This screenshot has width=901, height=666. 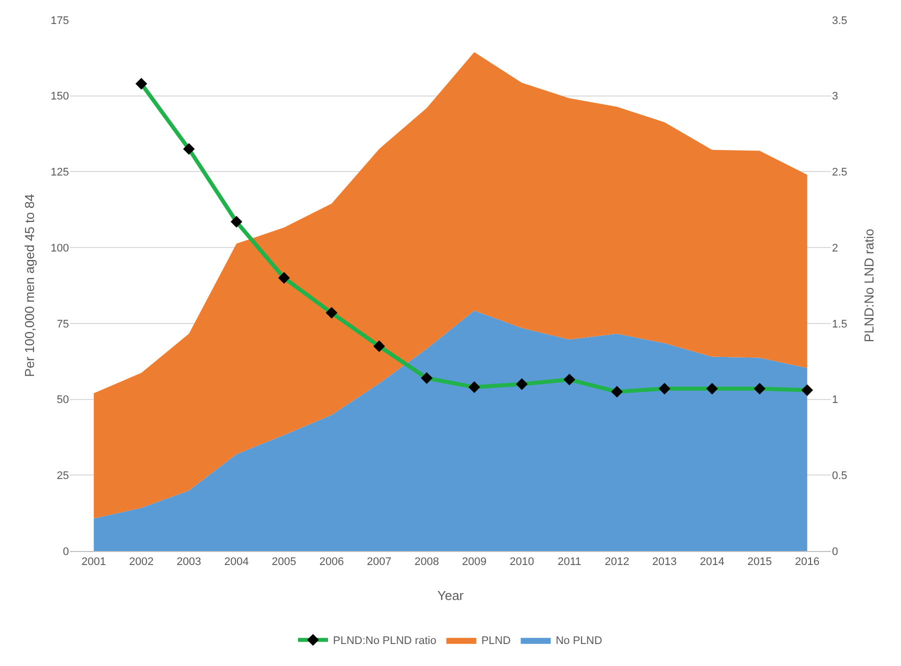 What do you see at coordinates (29, 285) in the screenshot?
I see `y-axis-title: Per 100,000 men aged 45 to 84` at bounding box center [29, 285].